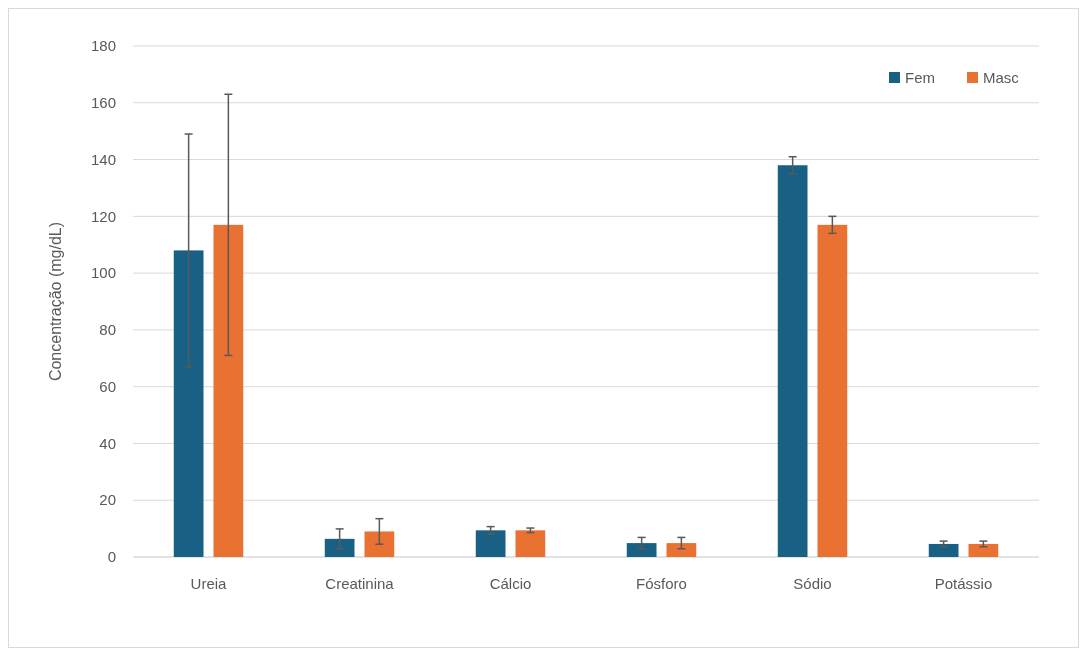  I want to click on y-tick-label: 20, so click(107, 500).